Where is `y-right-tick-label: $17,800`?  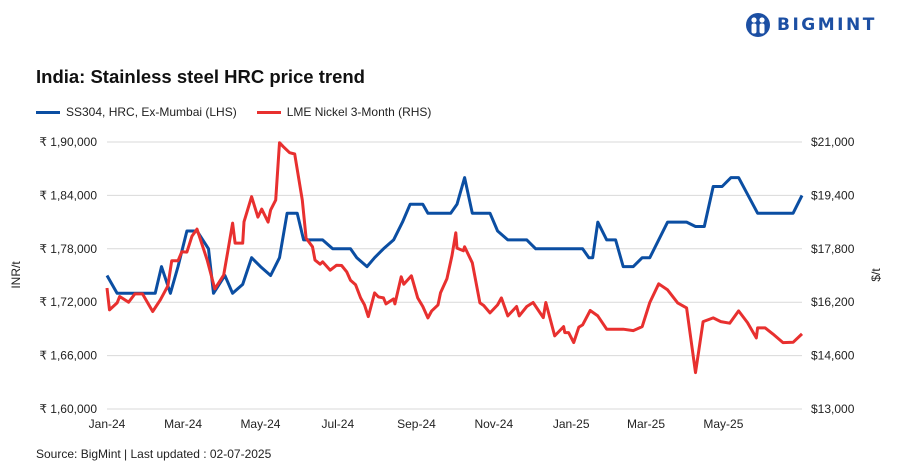
y-right-tick-label: $17,800 is located at coordinates (833, 249).